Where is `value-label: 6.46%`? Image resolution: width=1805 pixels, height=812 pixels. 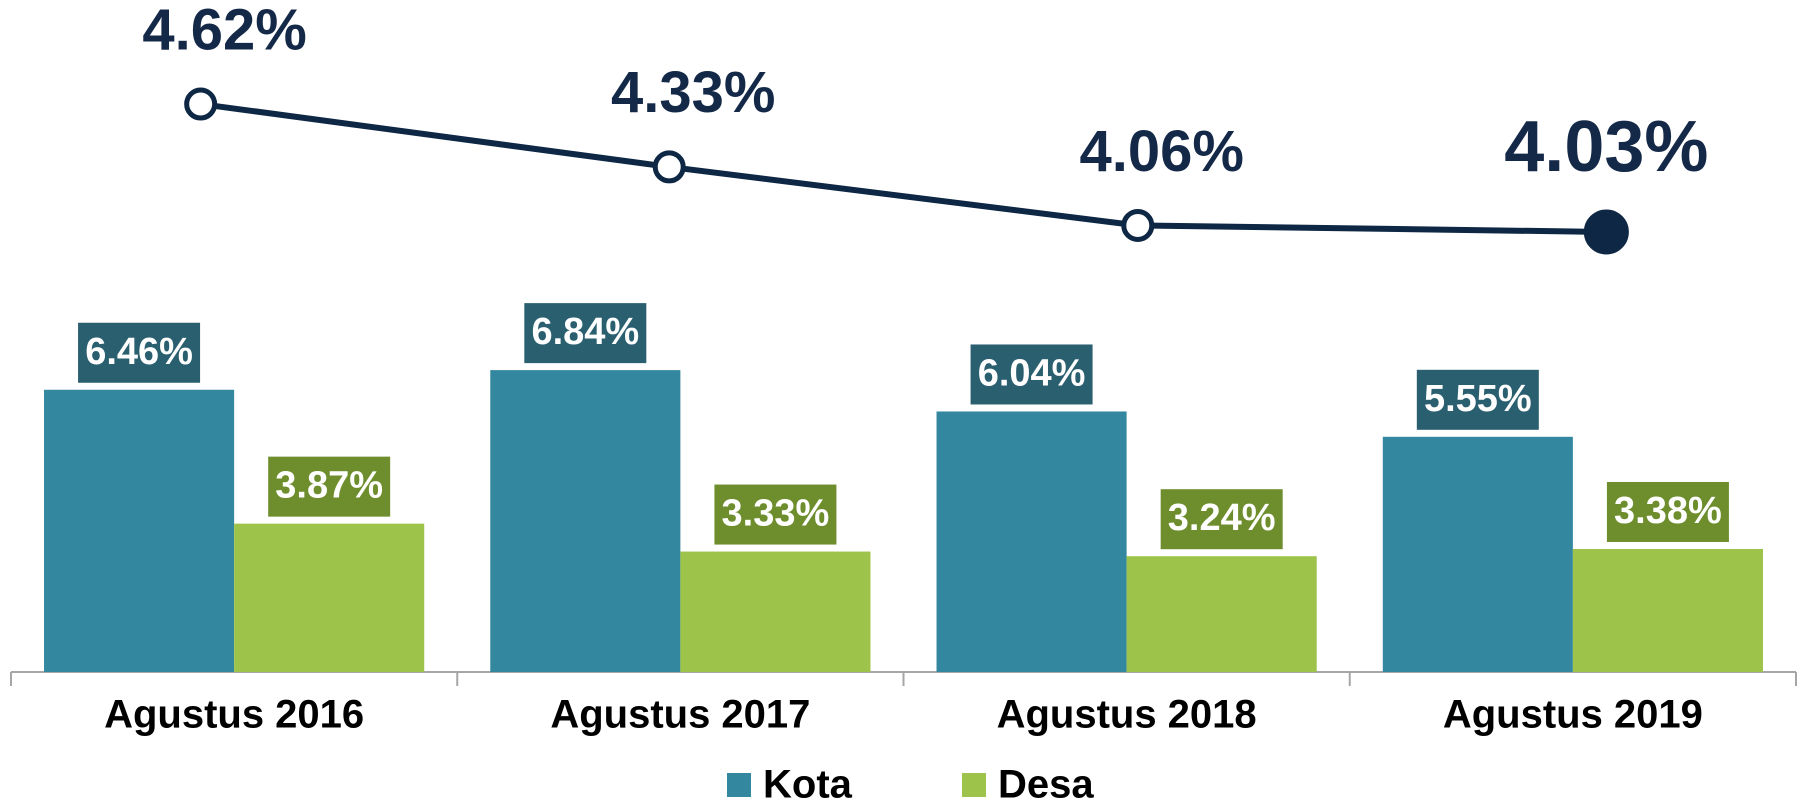 value-label: 6.46% is located at coordinates (139, 352).